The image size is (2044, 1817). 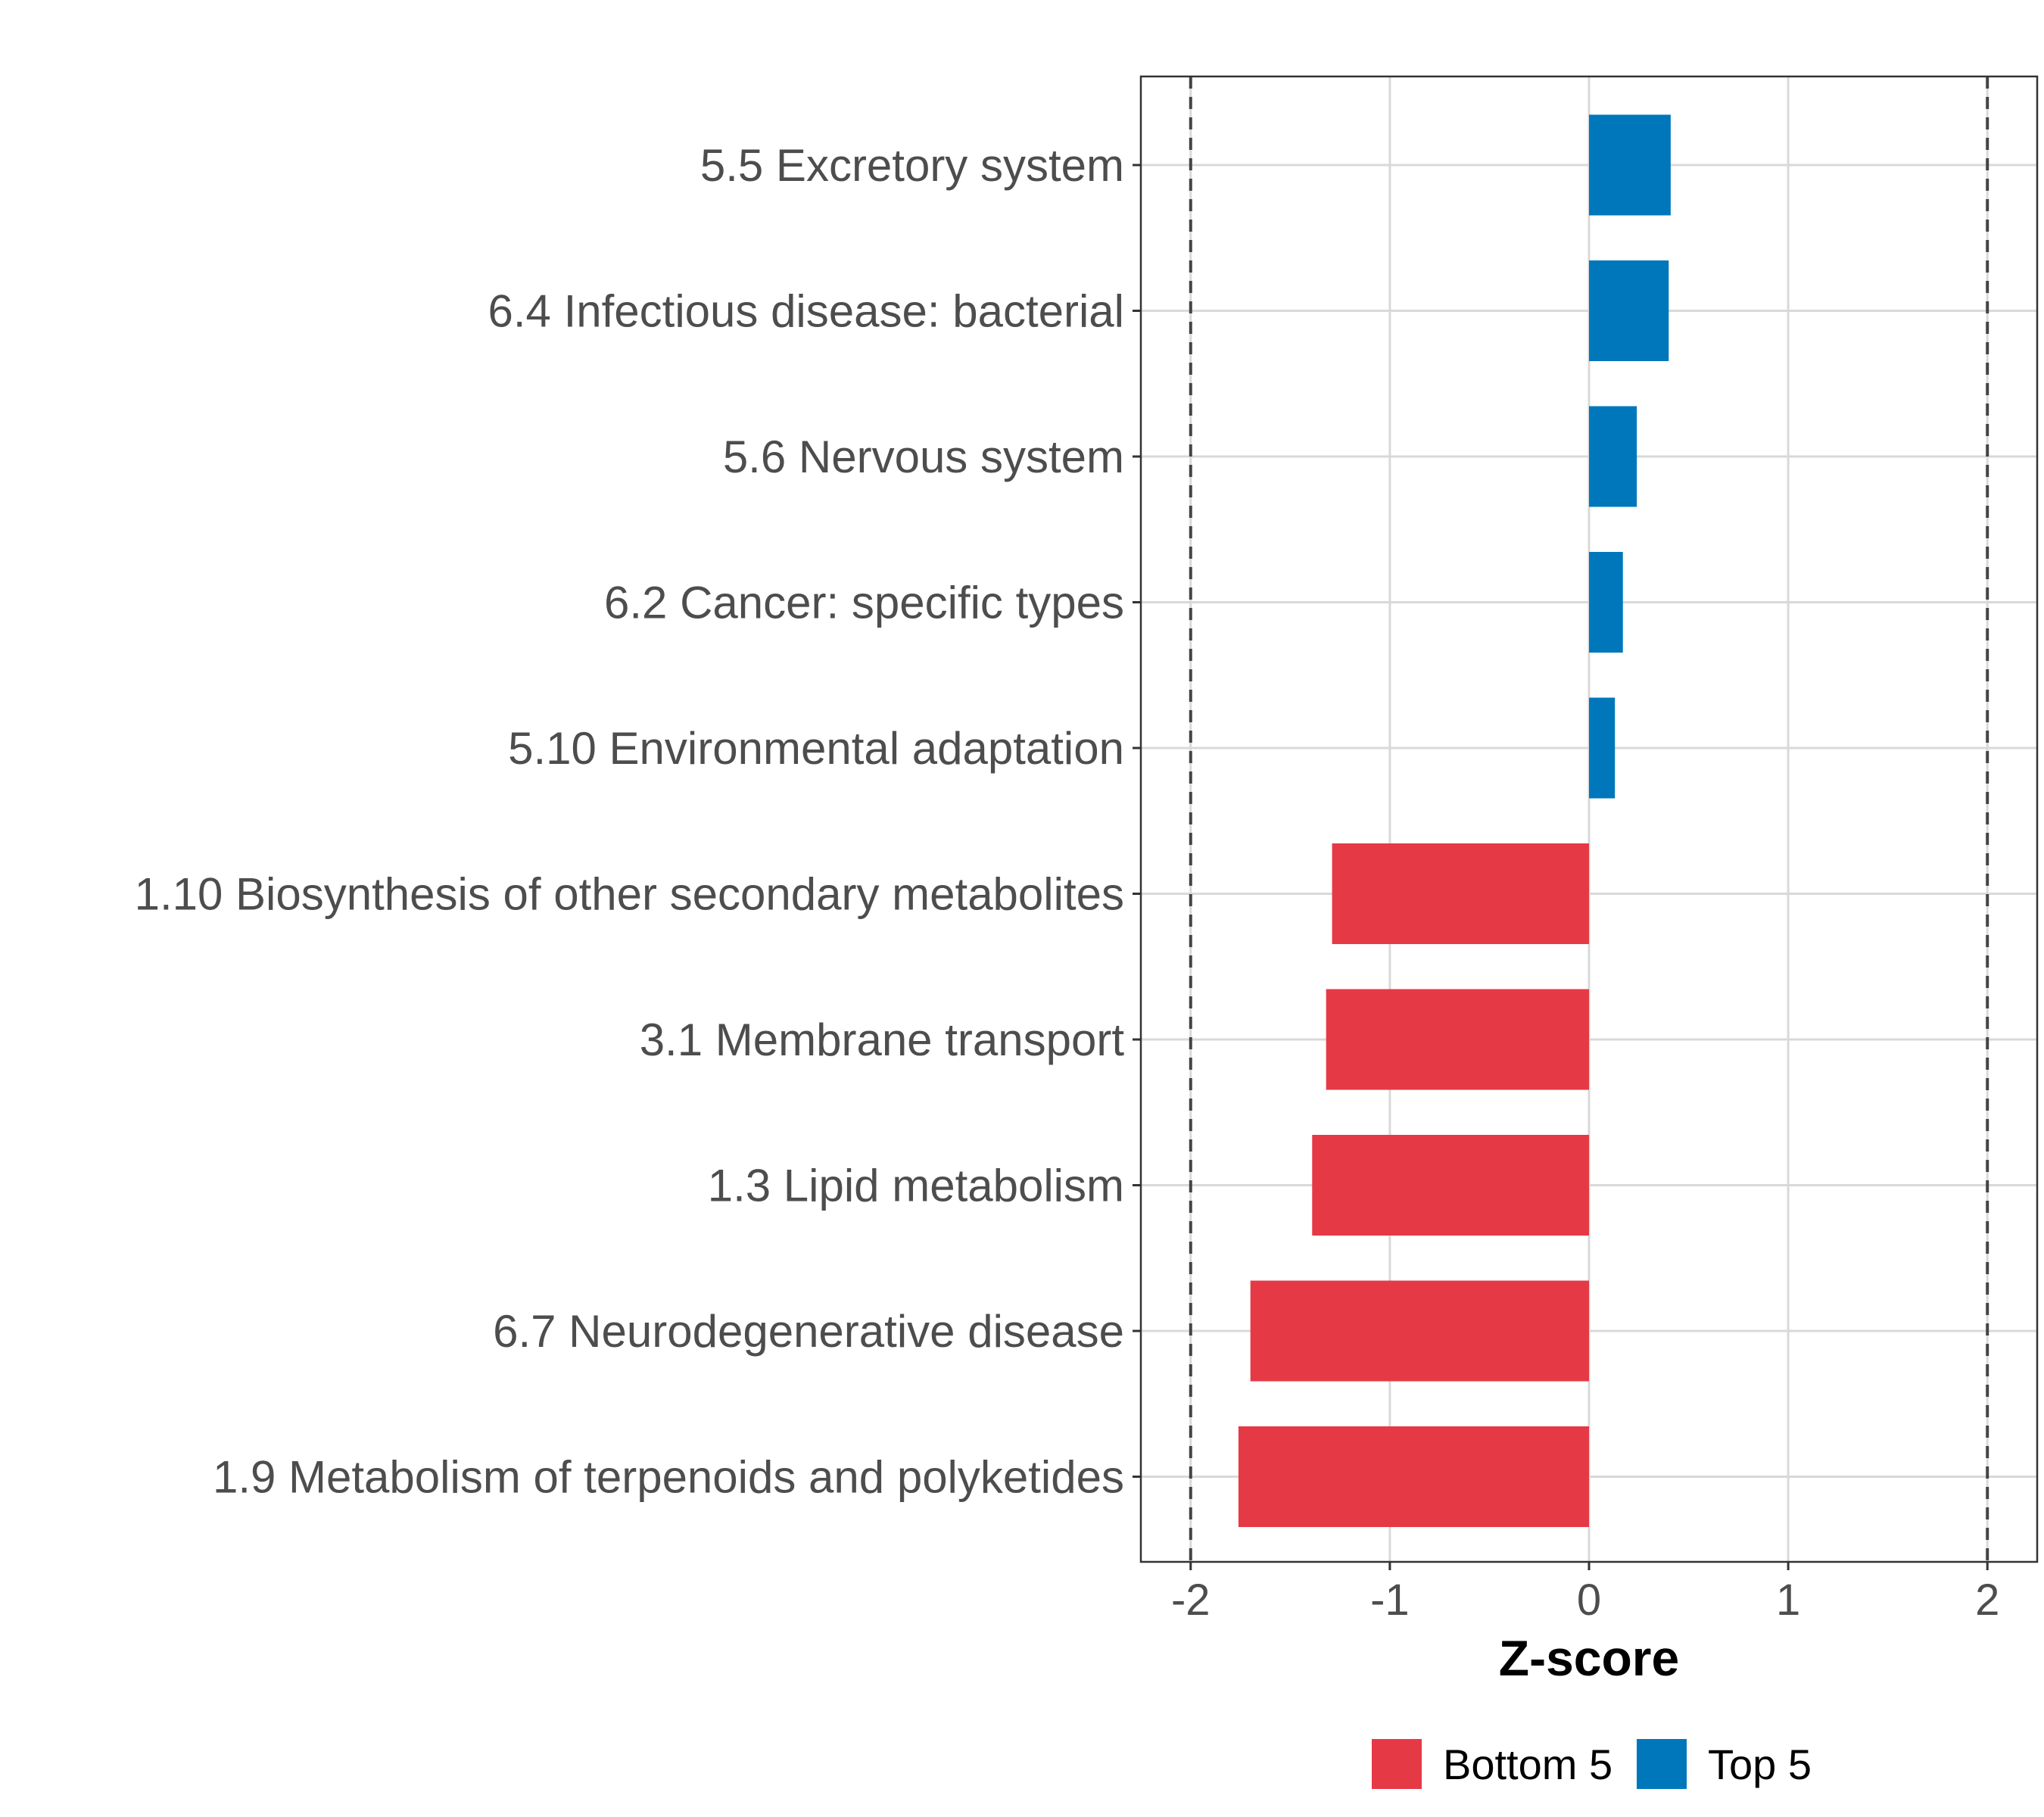 What do you see at coordinates (809, 1331) in the screenshot?
I see `y-tick-label: 6.7 Neurodegenerative disease` at bounding box center [809, 1331].